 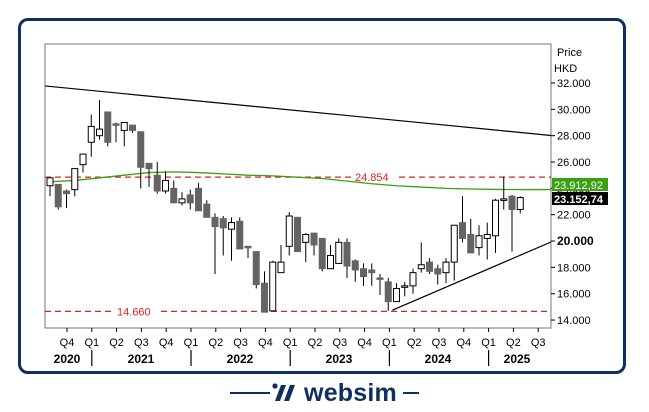 What do you see at coordinates (574, 268) in the screenshot?
I see `y-tick-label: 18.000` at bounding box center [574, 268].